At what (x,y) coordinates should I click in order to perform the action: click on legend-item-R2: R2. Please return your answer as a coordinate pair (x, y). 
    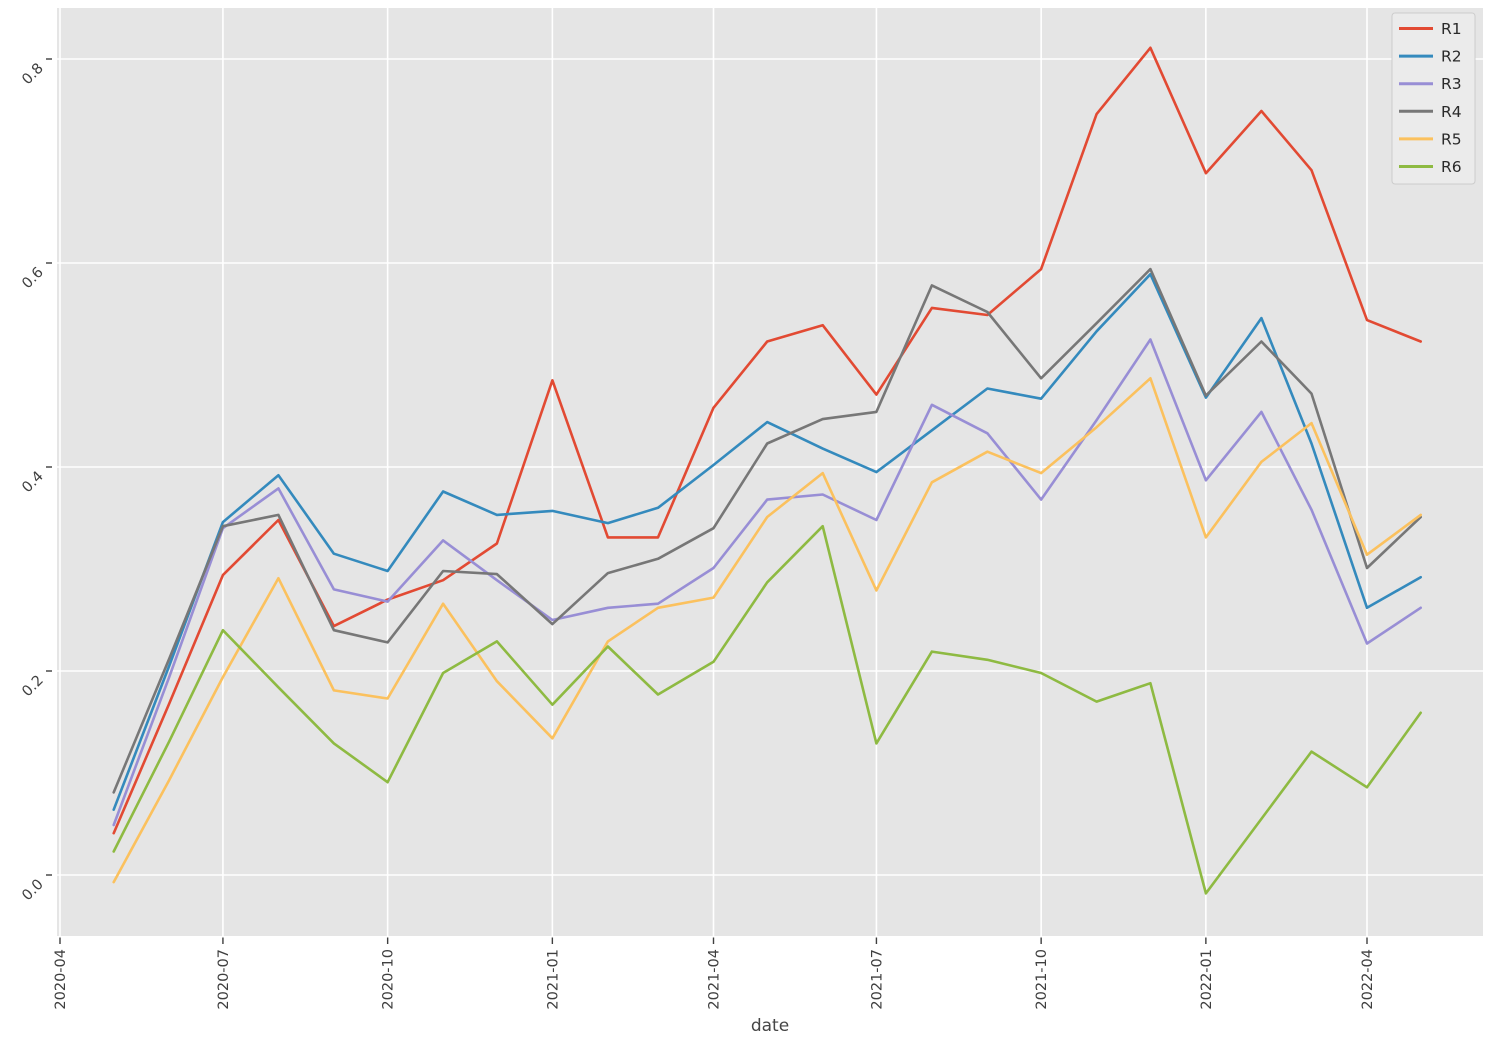
    Looking at the image, I should click on (1430, 57).